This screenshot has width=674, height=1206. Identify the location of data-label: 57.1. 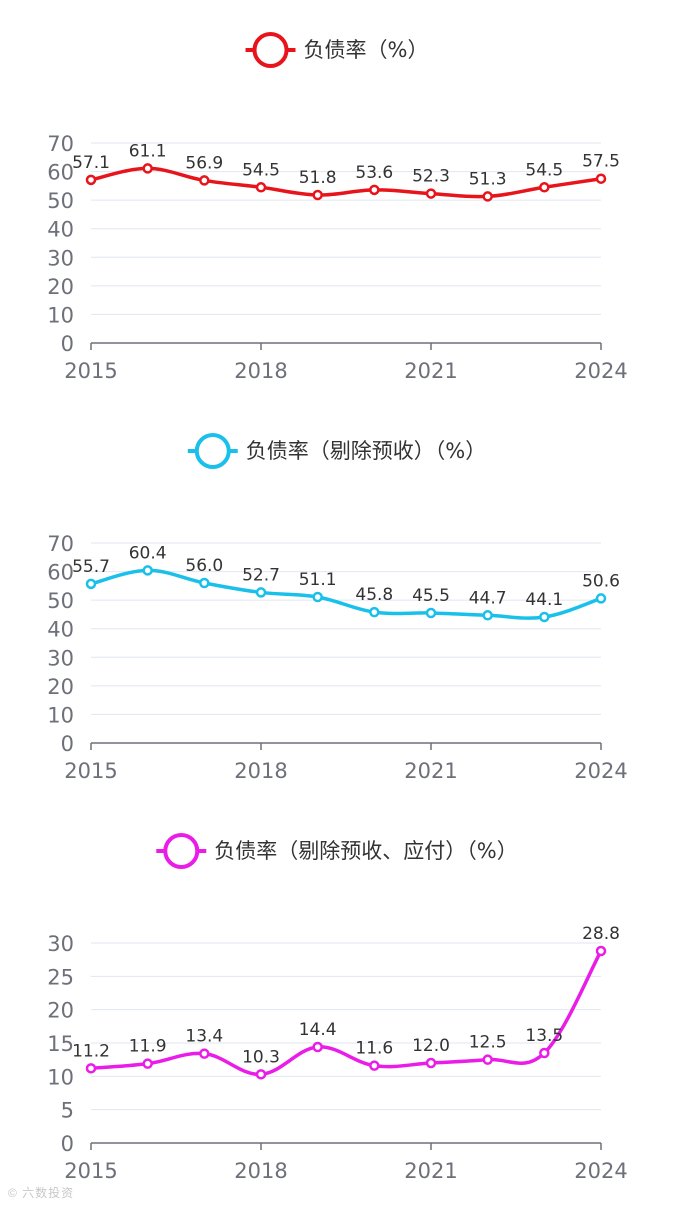
(91, 163).